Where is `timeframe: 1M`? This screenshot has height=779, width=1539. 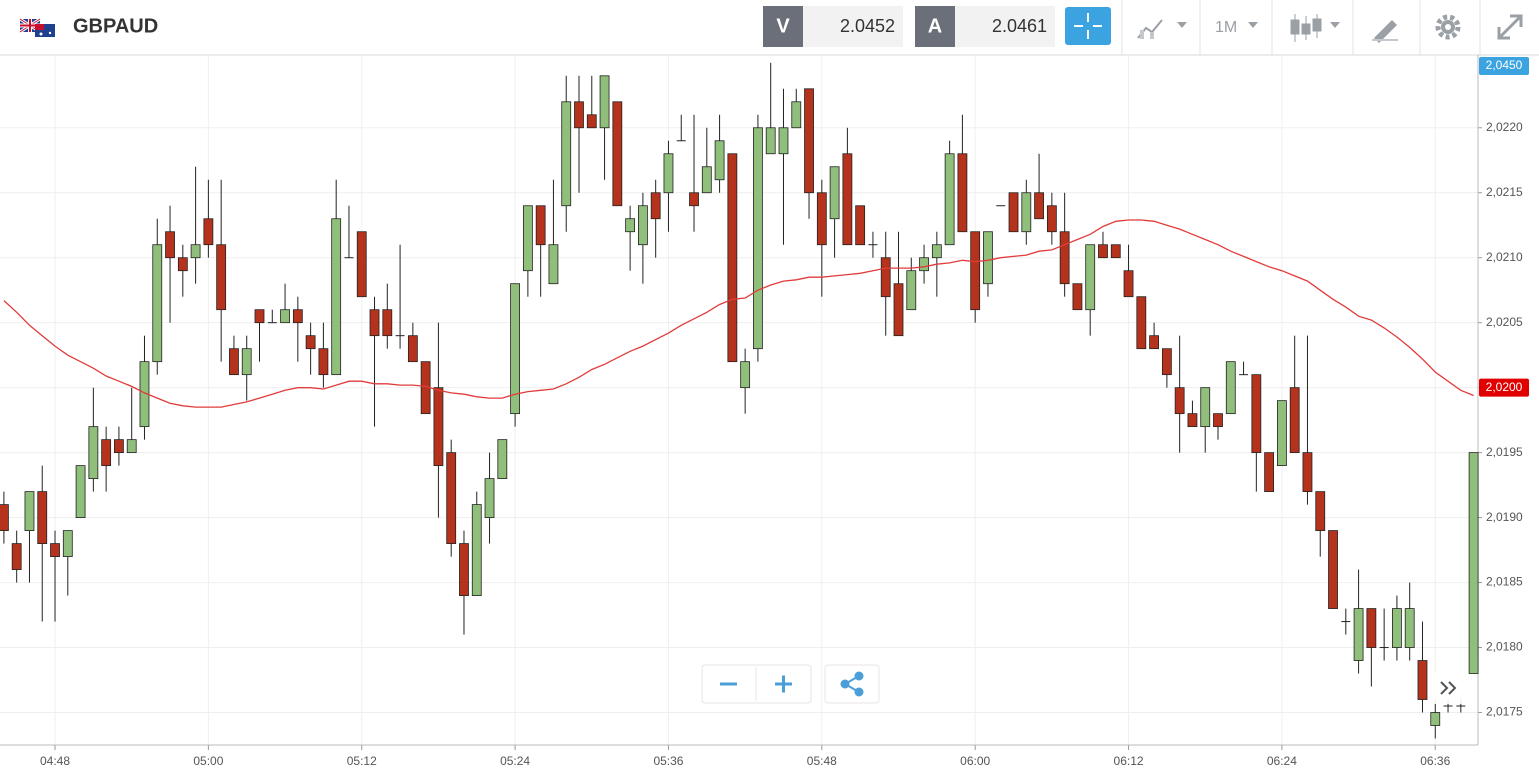 timeframe: 1M is located at coordinates (1226, 27).